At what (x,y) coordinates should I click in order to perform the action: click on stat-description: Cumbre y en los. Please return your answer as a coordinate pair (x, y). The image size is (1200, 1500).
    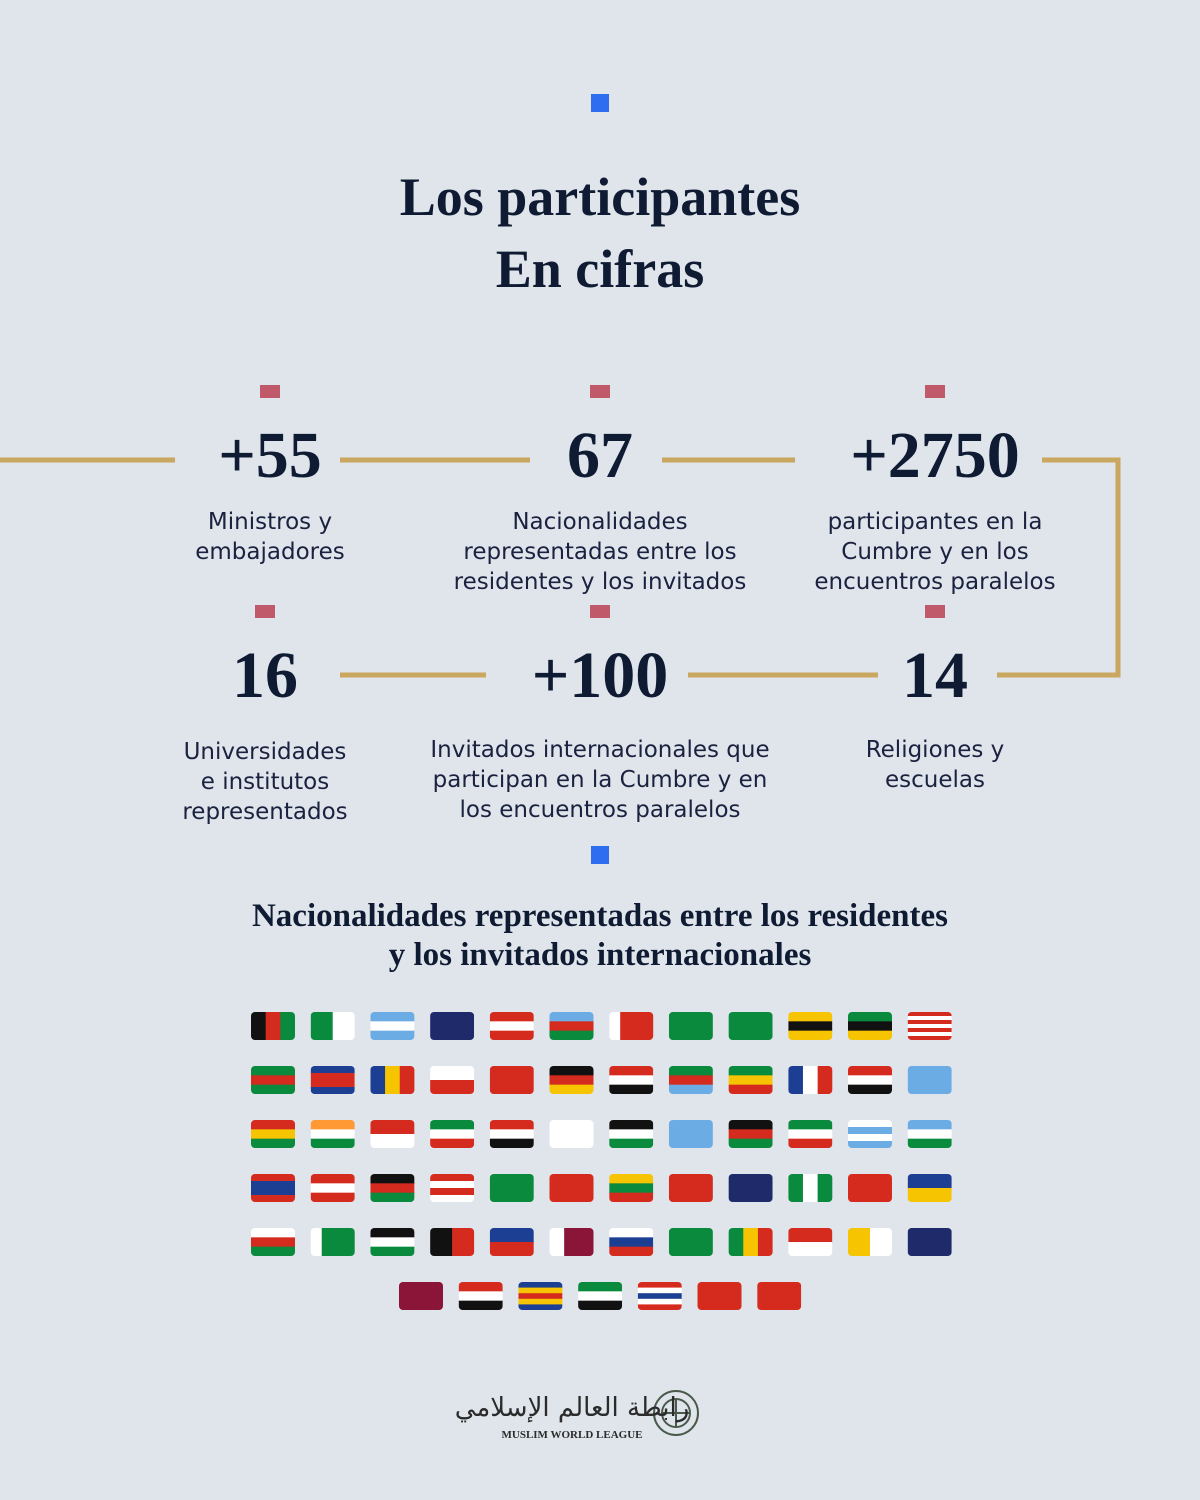
    Looking at the image, I should click on (934, 552).